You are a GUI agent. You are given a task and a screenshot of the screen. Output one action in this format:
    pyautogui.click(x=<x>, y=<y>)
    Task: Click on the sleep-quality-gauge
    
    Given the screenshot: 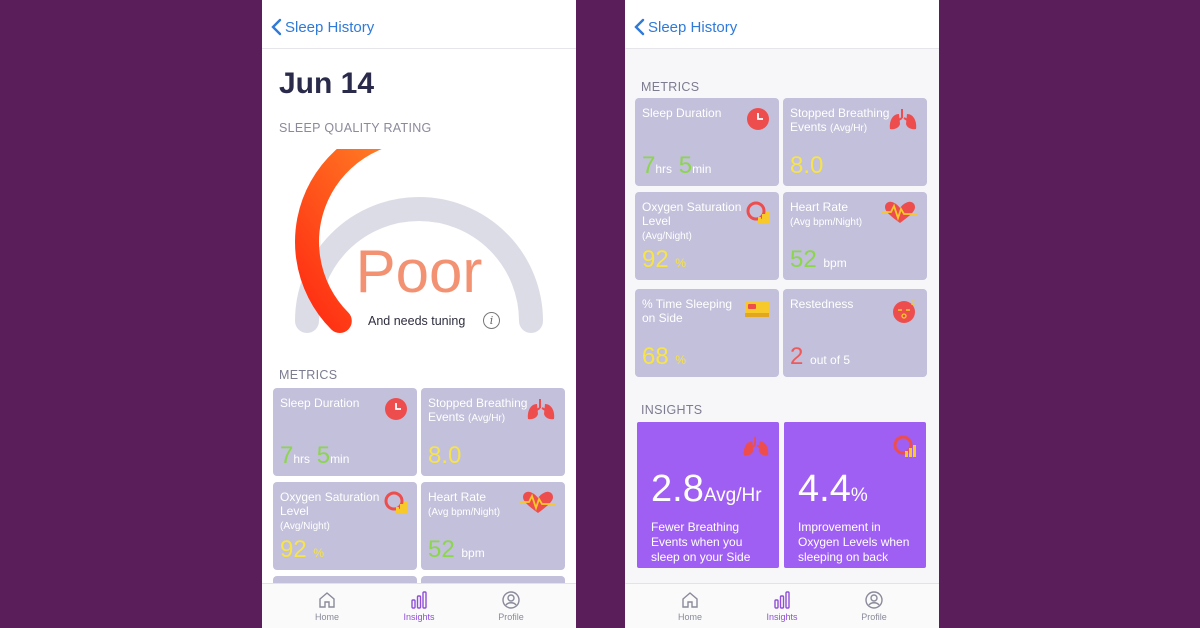 What is the action you would take?
    pyautogui.click(x=419, y=241)
    